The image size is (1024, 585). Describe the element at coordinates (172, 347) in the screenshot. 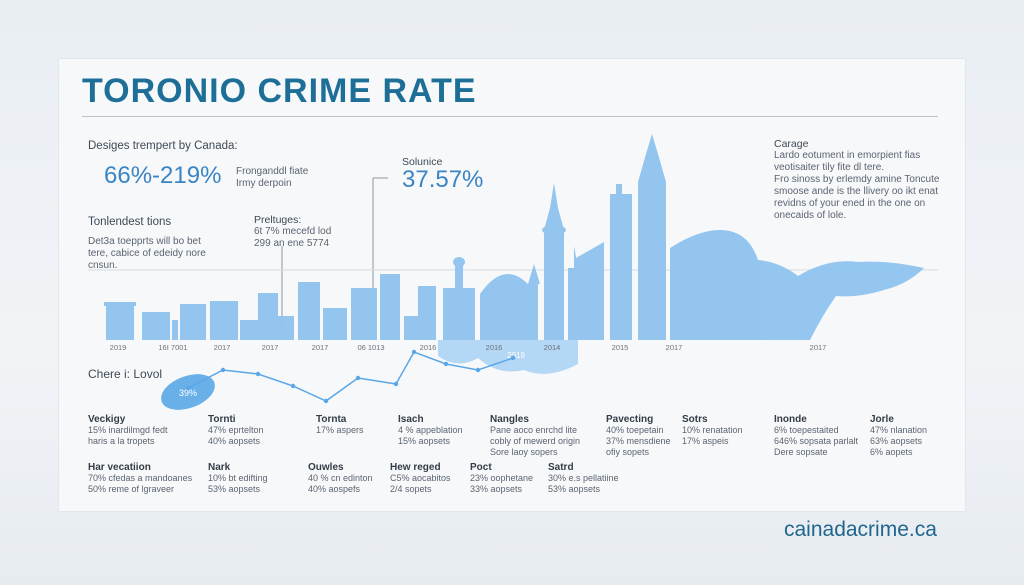

I see `x-tick-label: 16I 7001` at that location.